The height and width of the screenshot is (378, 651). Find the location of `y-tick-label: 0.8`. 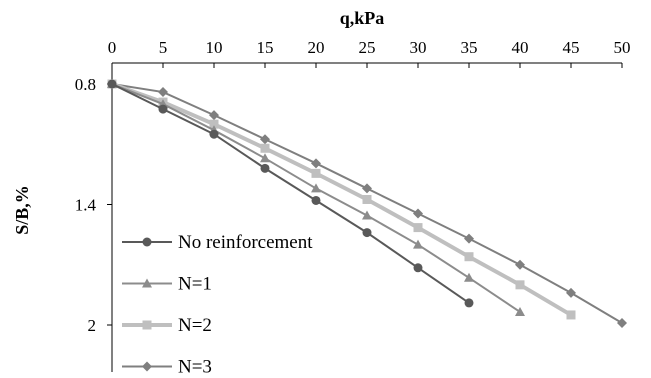

y-tick-label: 0.8 is located at coordinates (85, 84).